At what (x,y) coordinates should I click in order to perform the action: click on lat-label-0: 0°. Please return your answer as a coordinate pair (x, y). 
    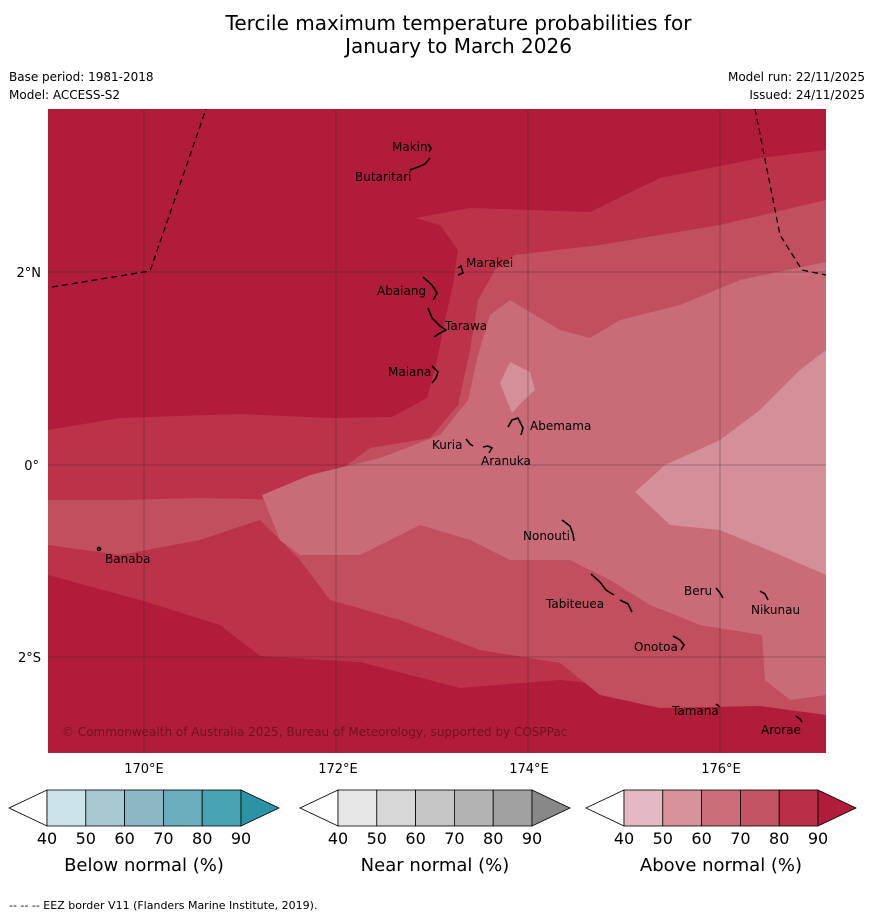
    Looking at the image, I should click on (31, 466).